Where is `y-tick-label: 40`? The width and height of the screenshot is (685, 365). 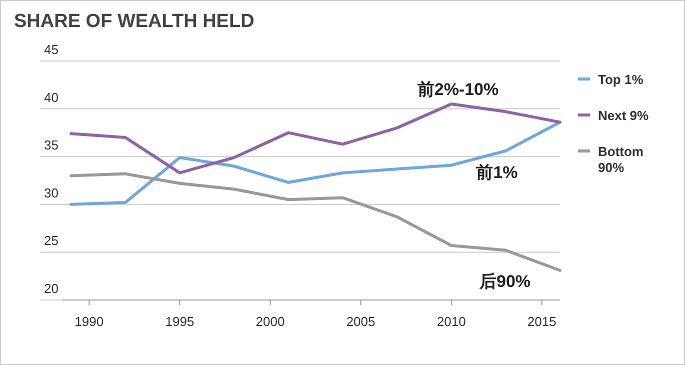
y-tick-label: 40 is located at coordinates (51, 97).